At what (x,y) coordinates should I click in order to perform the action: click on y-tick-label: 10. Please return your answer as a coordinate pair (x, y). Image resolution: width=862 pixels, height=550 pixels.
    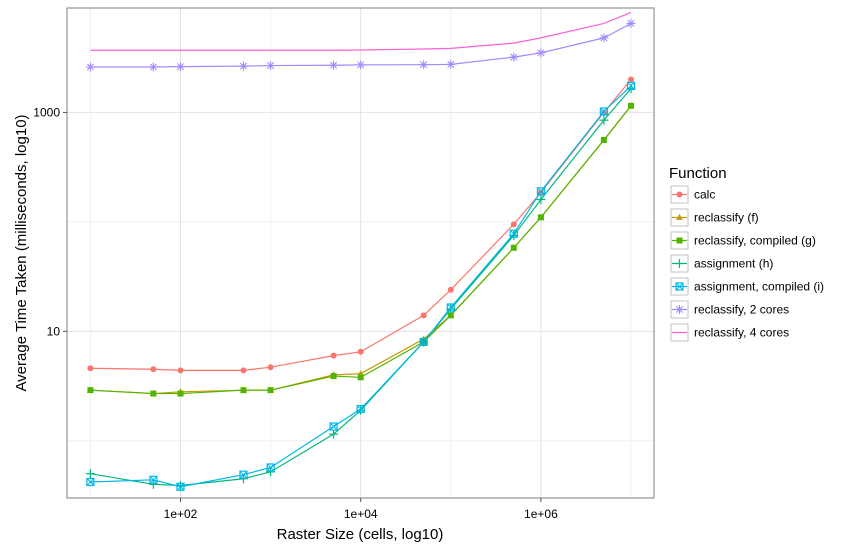
    Looking at the image, I should click on (54, 331).